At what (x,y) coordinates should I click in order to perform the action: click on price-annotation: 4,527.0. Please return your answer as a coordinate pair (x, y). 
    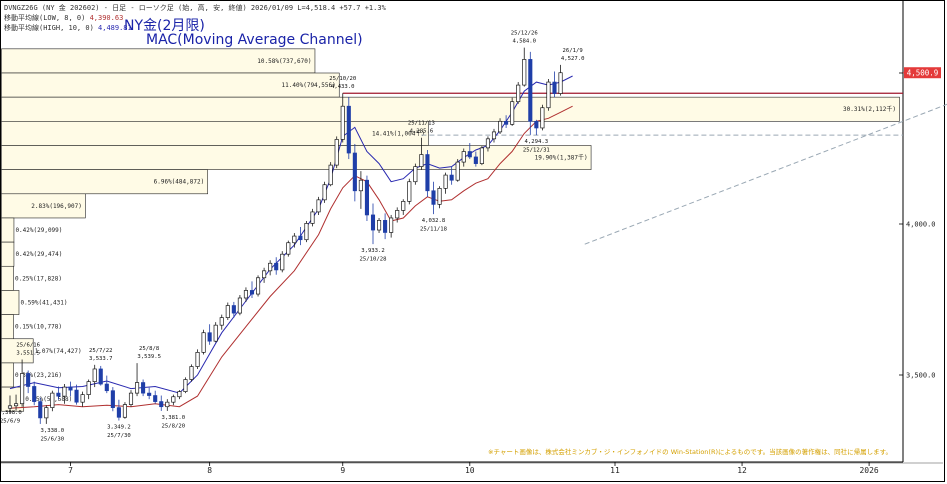
    Looking at the image, I should click on (573, 59).